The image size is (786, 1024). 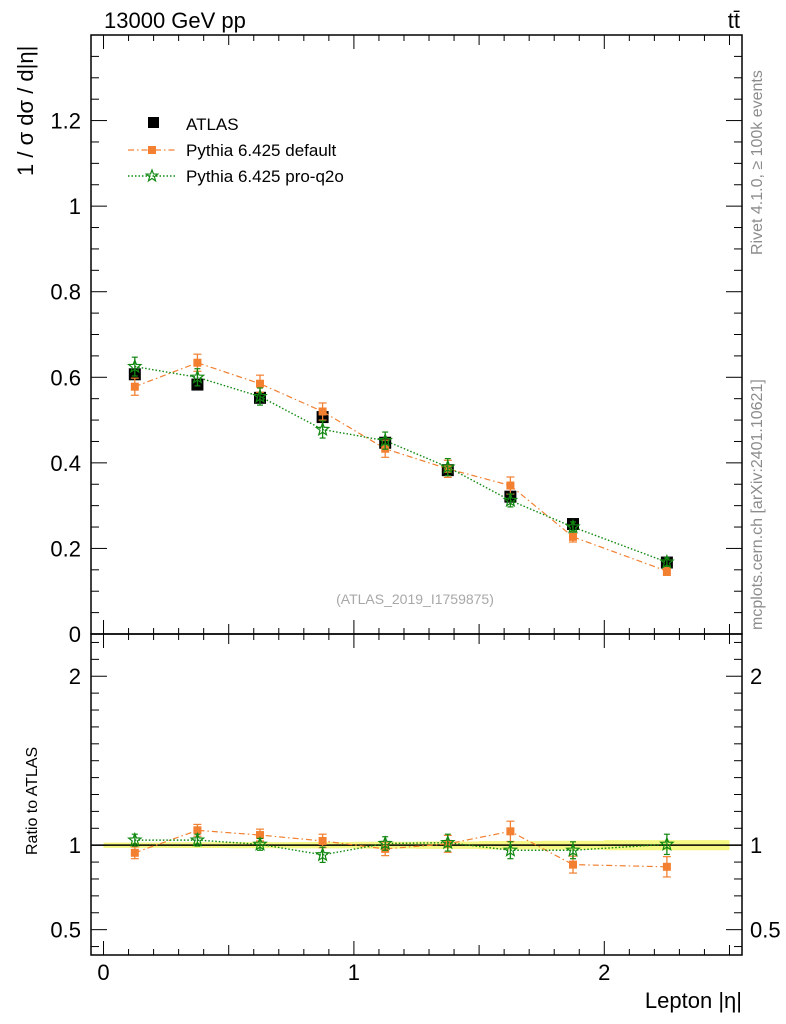 What do you see at coordinates (415, 599) in the screenshot?
I see `analysis-watermark: (ATLAS_2019_I1759875)` at bounding box center [415, 599].